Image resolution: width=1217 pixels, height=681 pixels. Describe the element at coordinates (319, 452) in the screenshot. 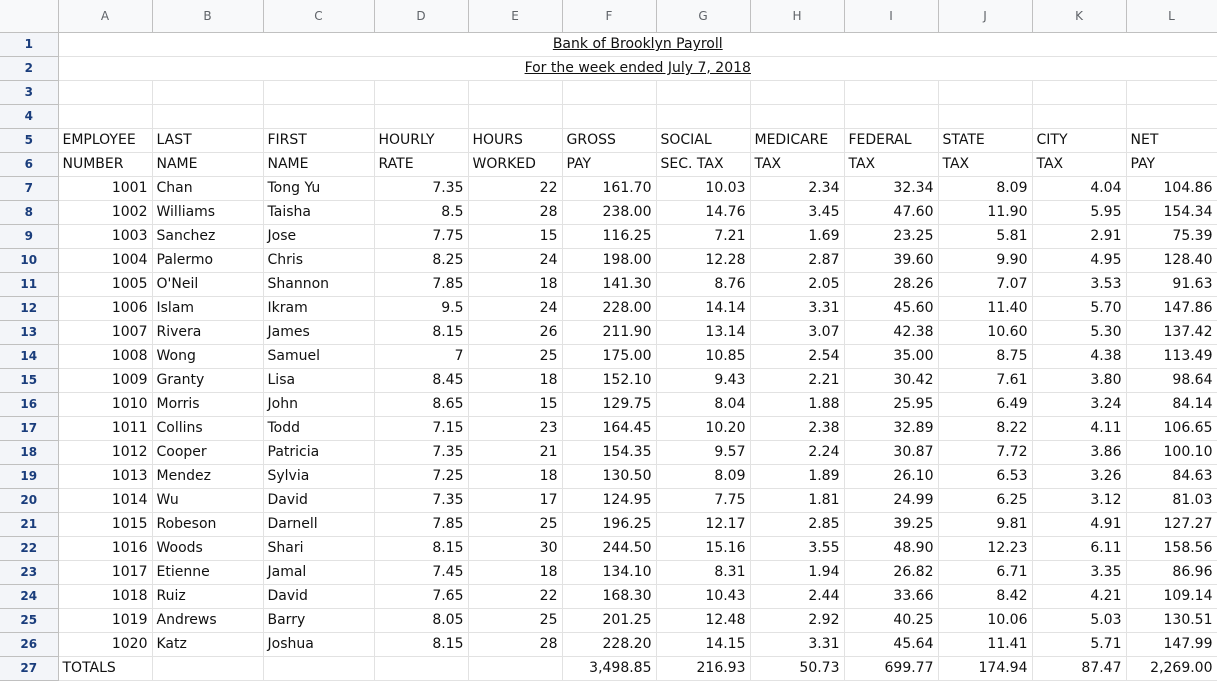

I see `employee-cell: Patricia` at that location.